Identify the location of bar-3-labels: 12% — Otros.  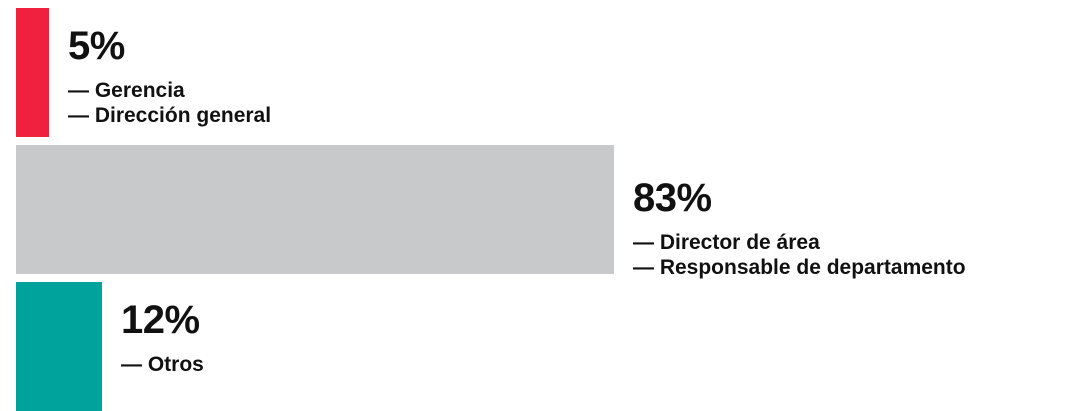
(162, 337).